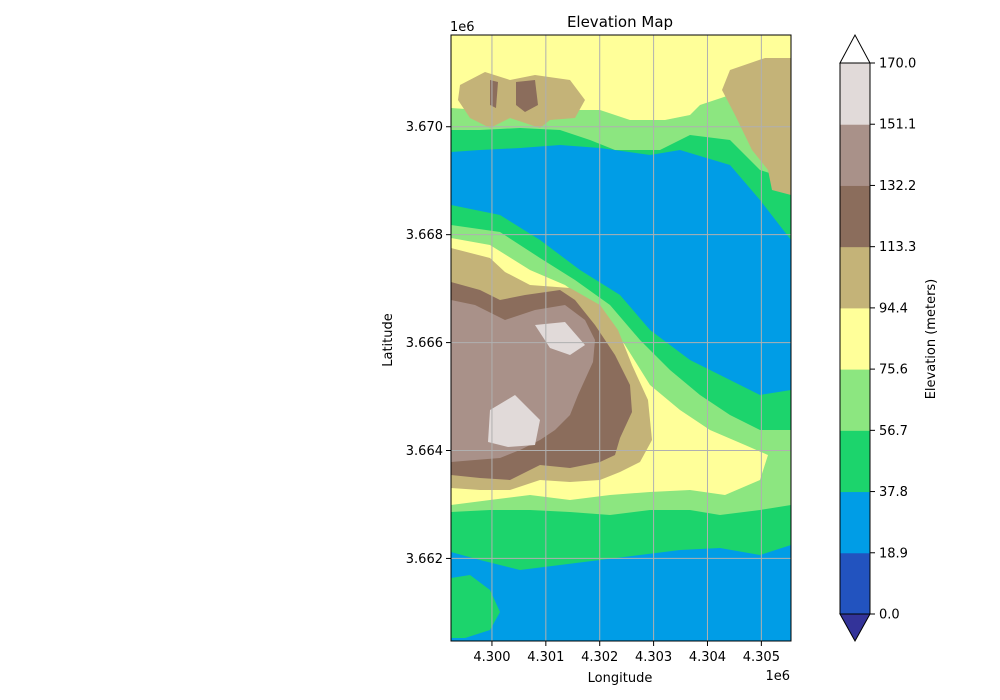 This screenshot has width=1000, height=700. I want to click on contour-band-peak-a, so click(560, 338).